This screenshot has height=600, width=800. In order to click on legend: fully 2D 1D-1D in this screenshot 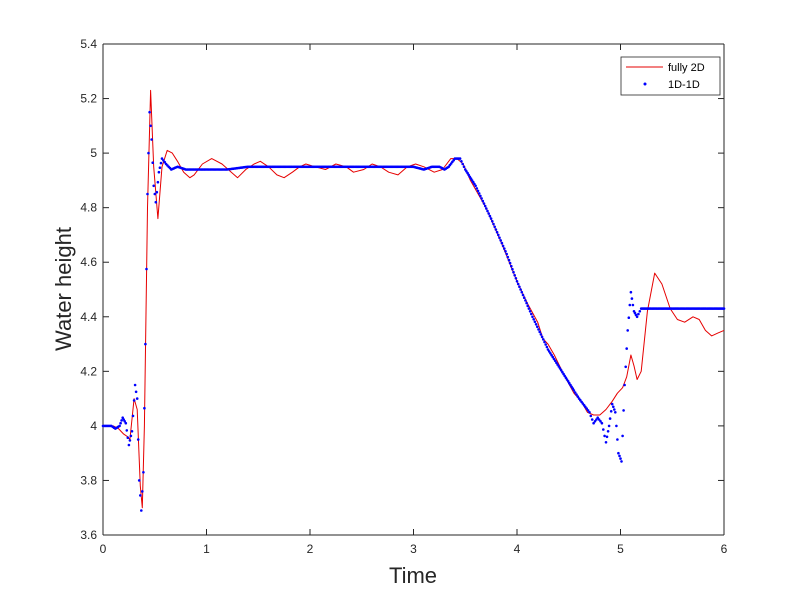, I will do `click(670, 76)`.